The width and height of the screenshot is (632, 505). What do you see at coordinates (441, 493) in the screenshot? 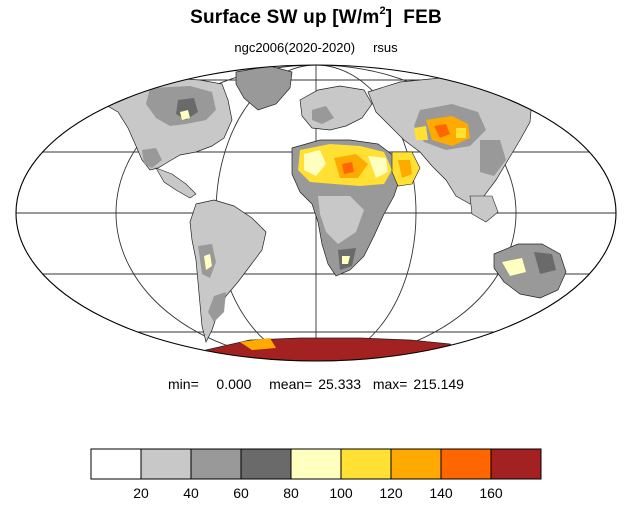
I see `colorbar-tick-label: 140` at bounding box center [441, 493].